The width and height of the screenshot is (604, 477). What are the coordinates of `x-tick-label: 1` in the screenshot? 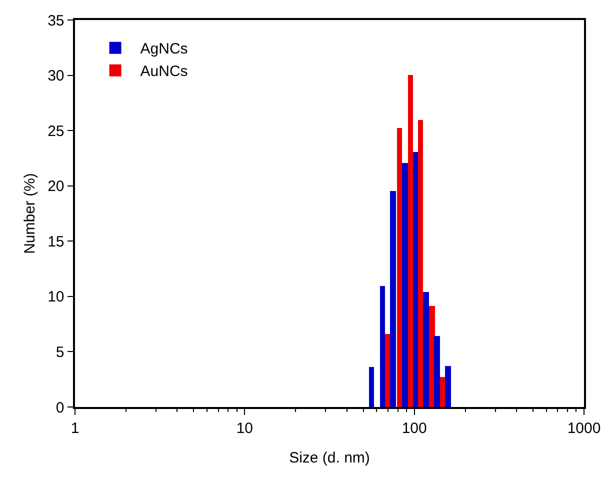 It's located at (75, 428).